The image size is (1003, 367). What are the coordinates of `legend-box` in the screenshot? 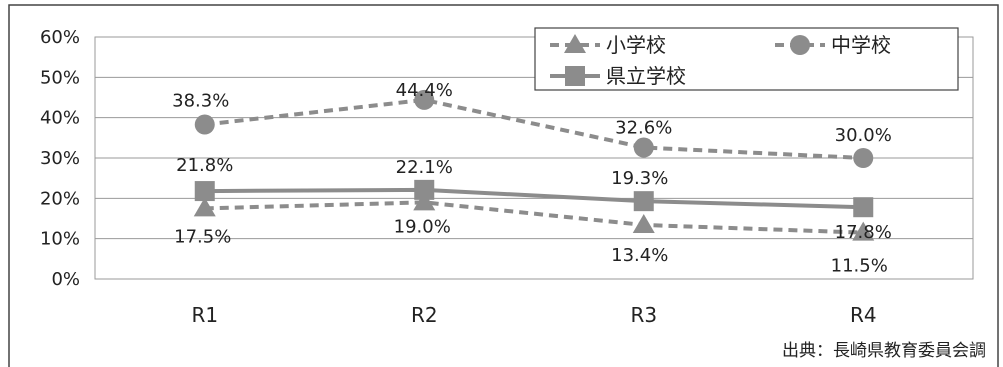 It's located at (746, 59).